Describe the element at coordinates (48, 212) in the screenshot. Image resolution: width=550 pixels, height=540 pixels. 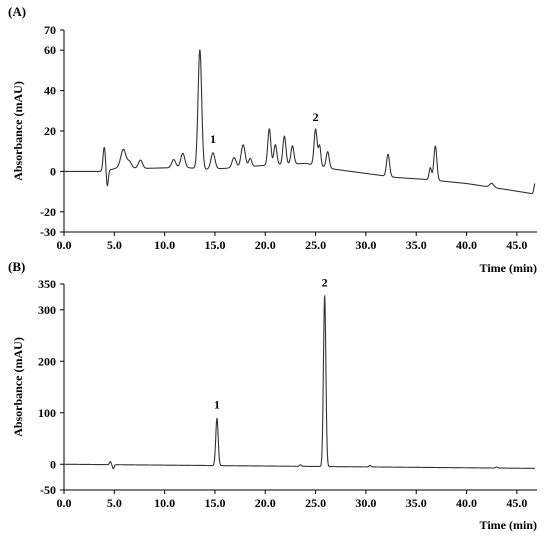
I see `y-tick-label: -20` at that location.